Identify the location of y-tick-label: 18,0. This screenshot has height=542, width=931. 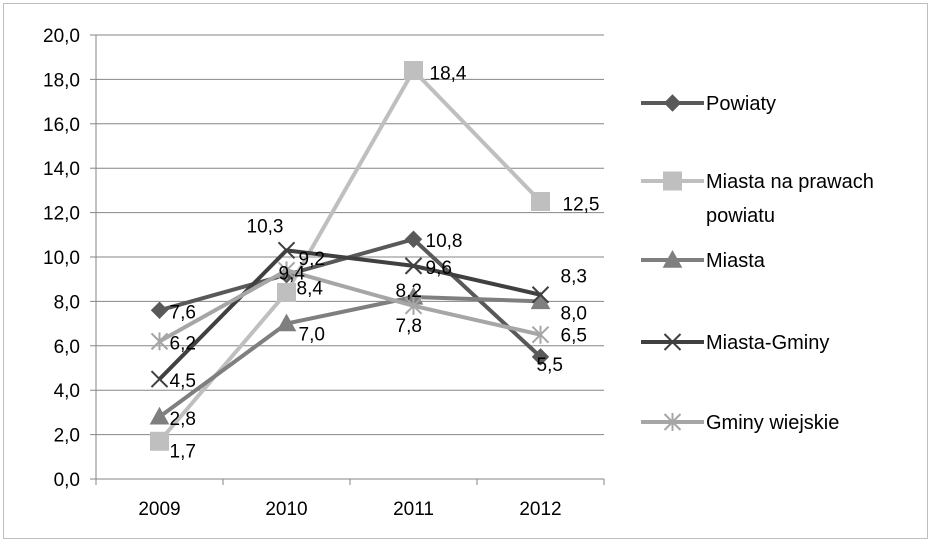
(61, 80).